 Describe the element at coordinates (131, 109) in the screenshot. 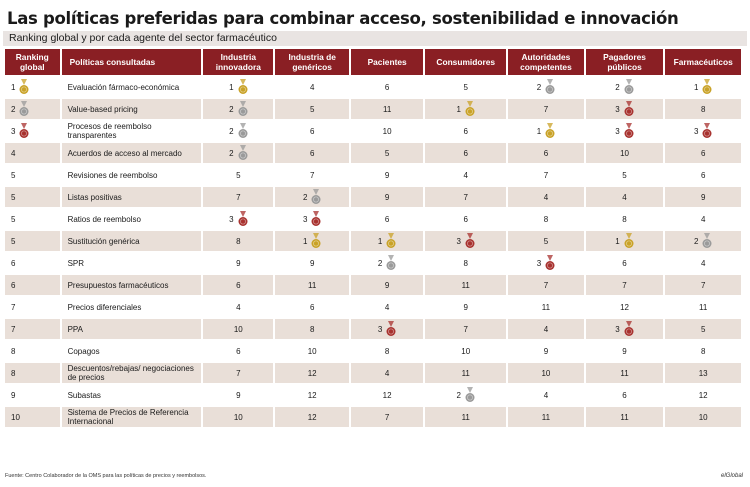

I see `policy-name: Value-based pricing` at that location.